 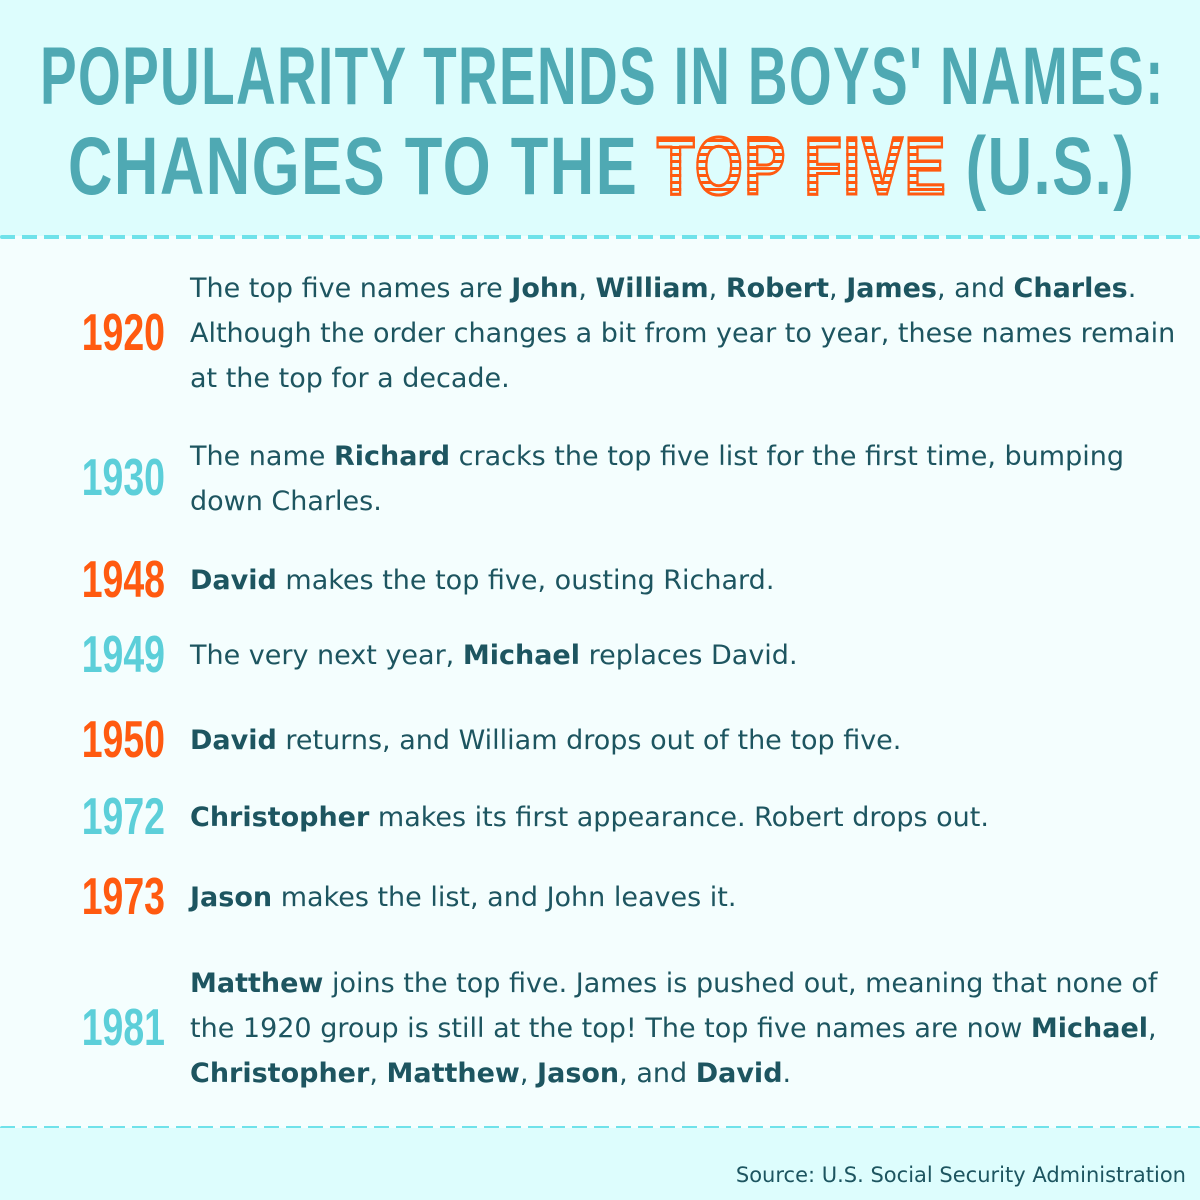 I want to click on entry-year: 1920, so click(x=123, y=333).